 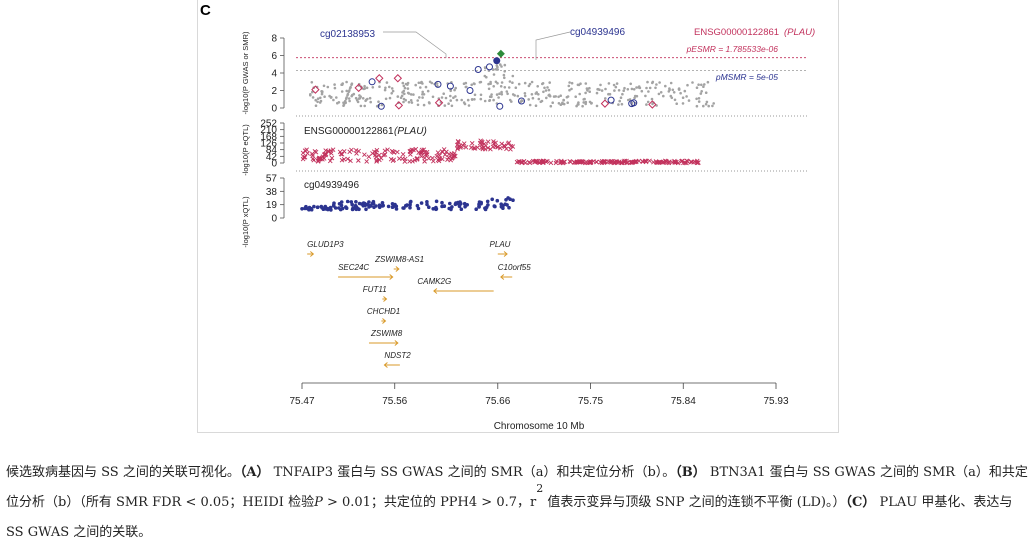 What do you see at coordinates (268, 137) in the screenshot?
I see `y-tick-label: 168` at bounding box center [268, 137].